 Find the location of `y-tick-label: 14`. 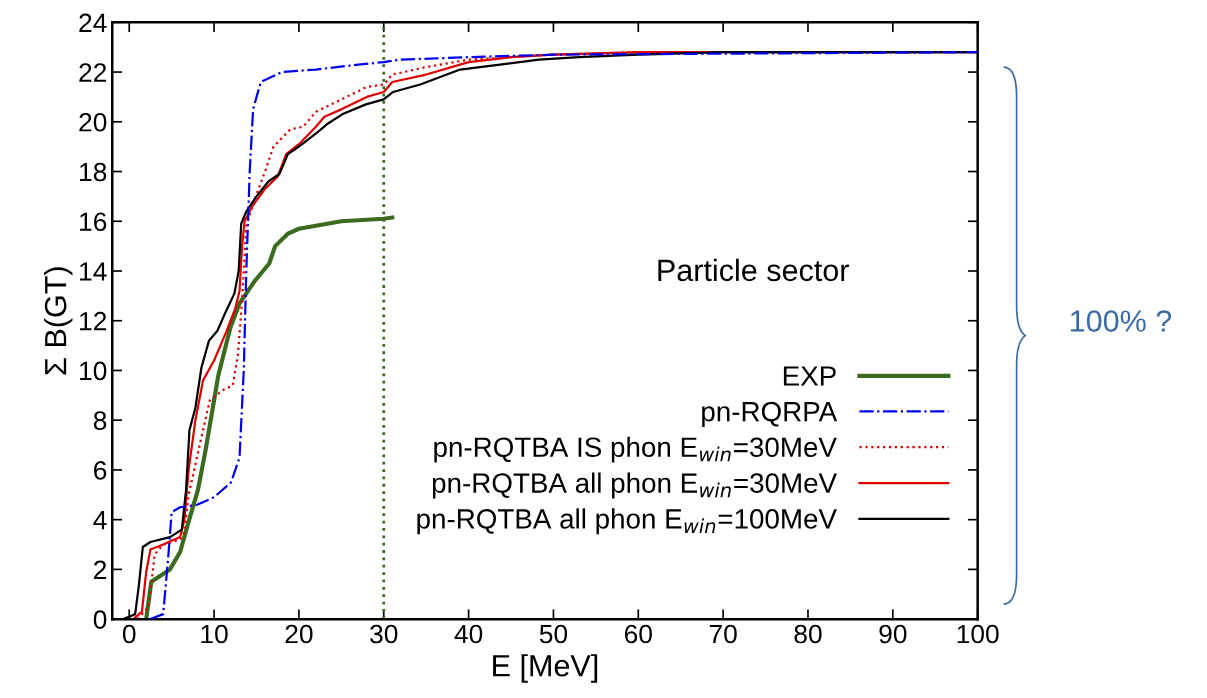

y-tick-label: 14 is located at coordinates (93, 271).